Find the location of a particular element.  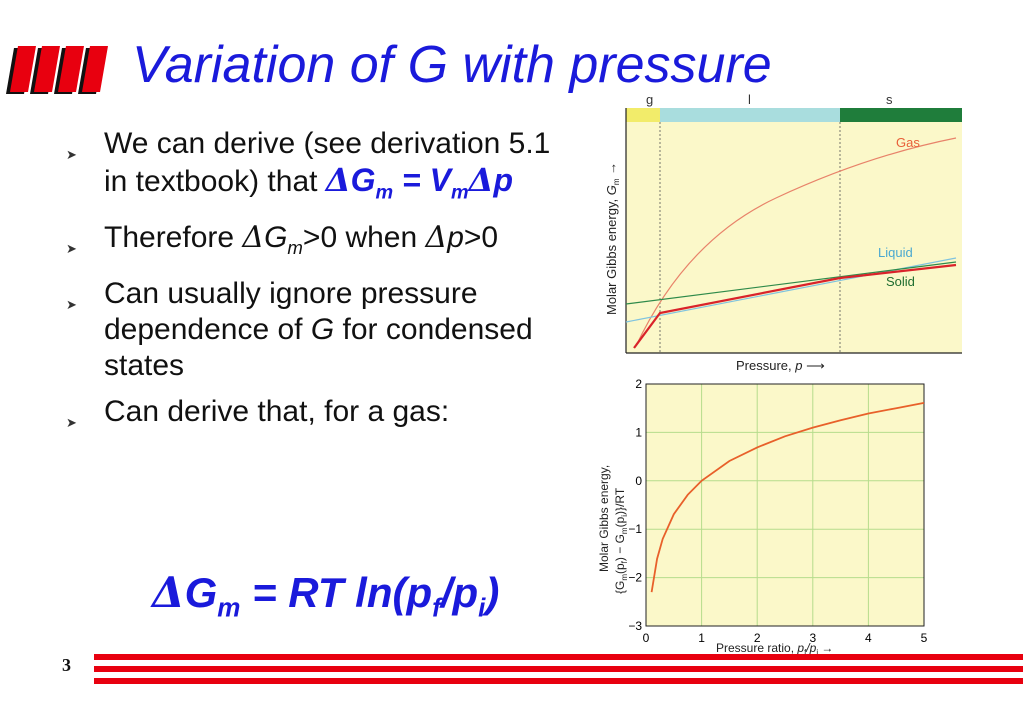

phase-band-gas is located at coordinates (643, 115).